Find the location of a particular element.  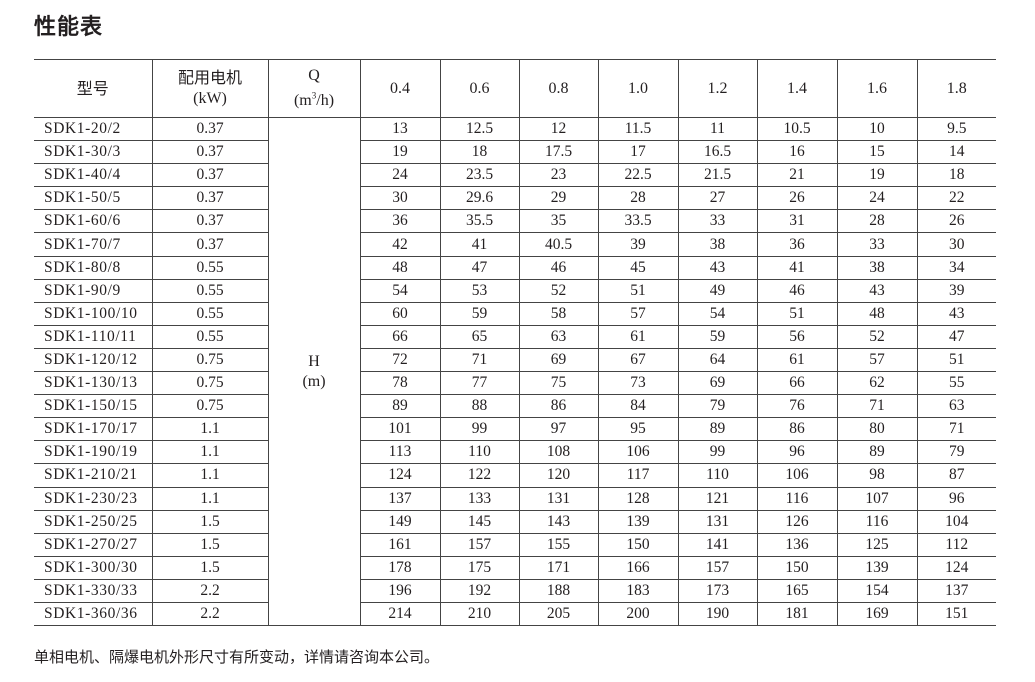

head-value-cell: 84 is located at coordinates (638, 406).